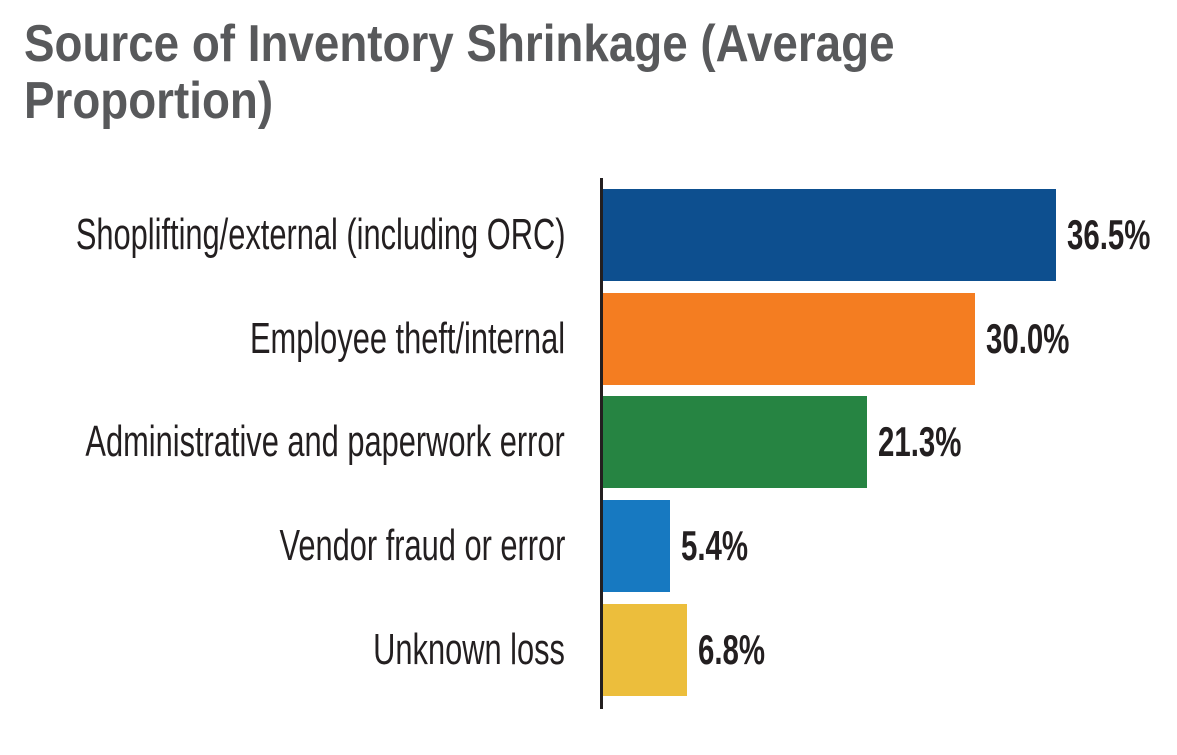  I want to click on category-label-text: Shoplifting/external (including ORC), so click(320, 234).